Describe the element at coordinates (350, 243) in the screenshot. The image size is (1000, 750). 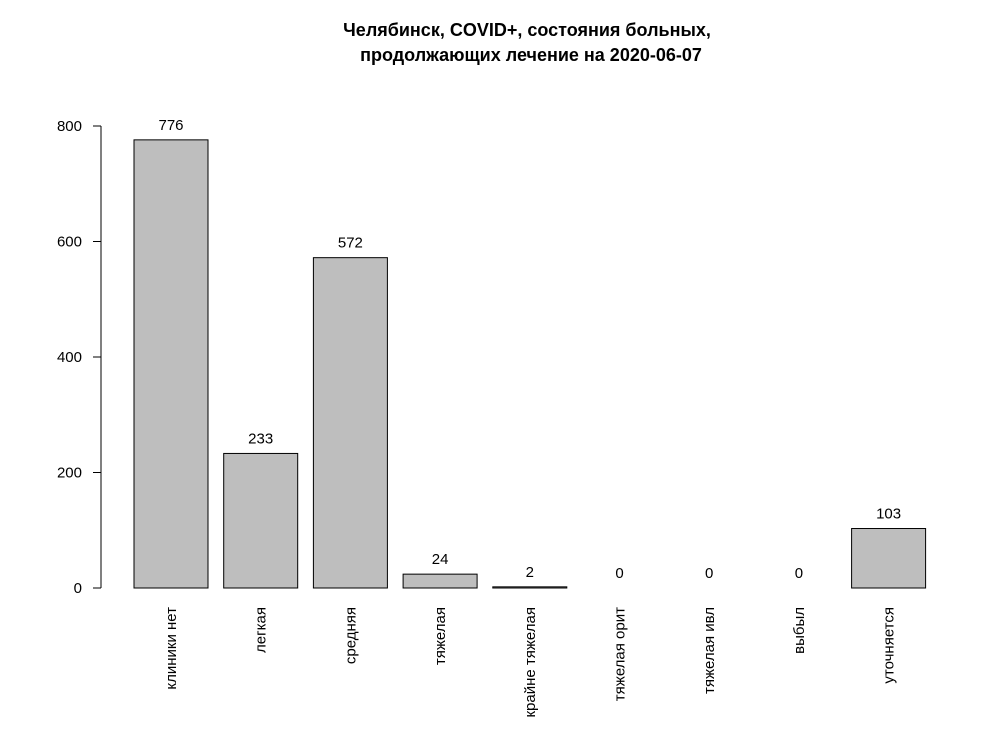
I see `bar-value-label: 572` at that location.